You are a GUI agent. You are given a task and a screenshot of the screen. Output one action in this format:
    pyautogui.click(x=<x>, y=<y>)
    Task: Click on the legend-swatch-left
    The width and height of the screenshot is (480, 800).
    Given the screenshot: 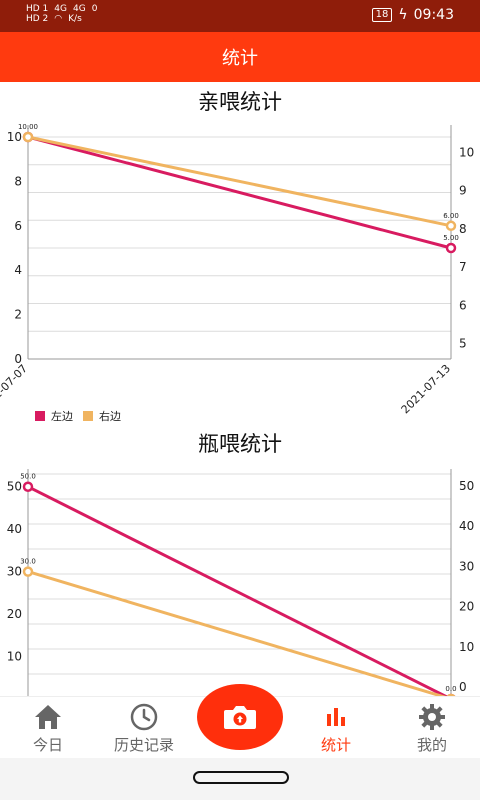 What is the action you would take?
    pyautogui.click(x=40, y=416)
    